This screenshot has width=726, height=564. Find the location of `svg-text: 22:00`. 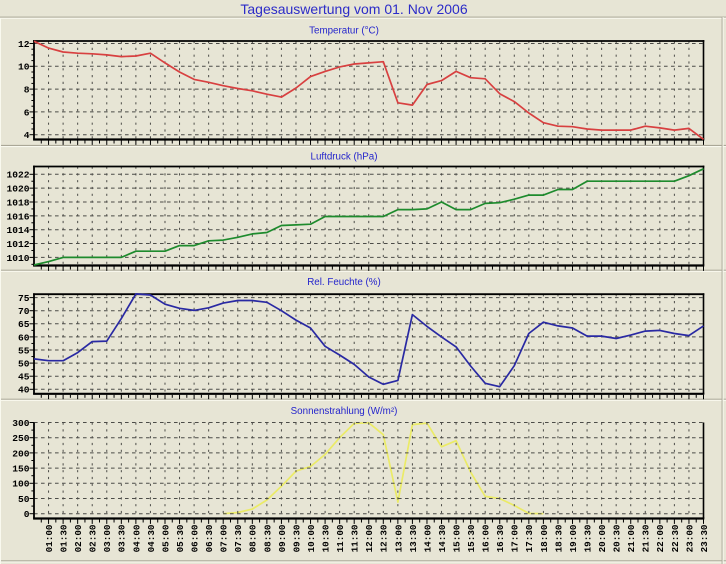

svg-text: 22:00 is located at coordinates (660, 538).